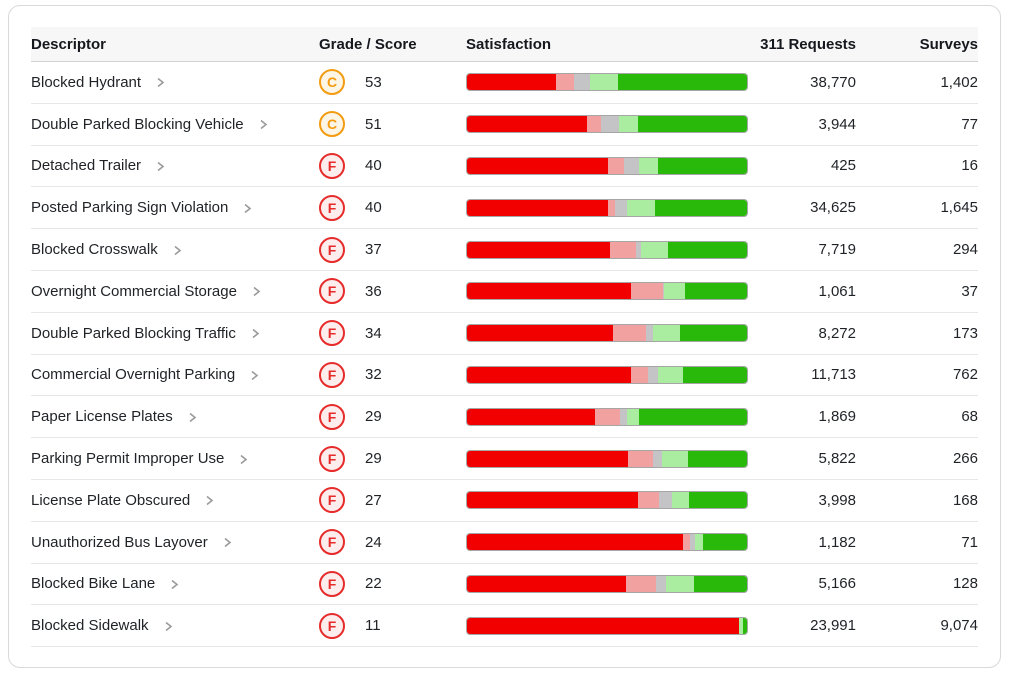 Image resolution: width=1009 pixels, height=675 pixels. I want to click on descriptor-link: Double Parked Blocking Vehicle, so click(150, 124).